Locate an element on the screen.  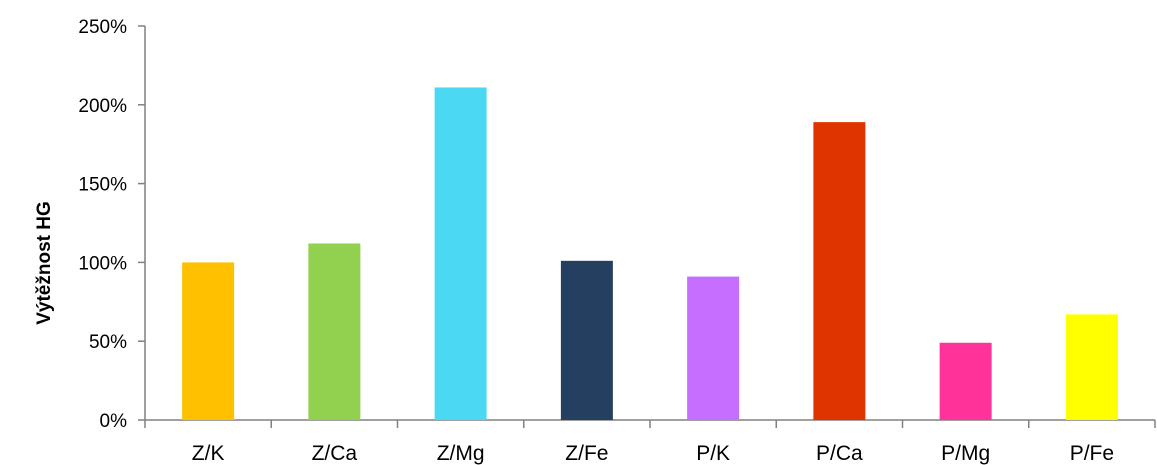
x-tick-label: Z/Ca is located at coordinates (335, 453).